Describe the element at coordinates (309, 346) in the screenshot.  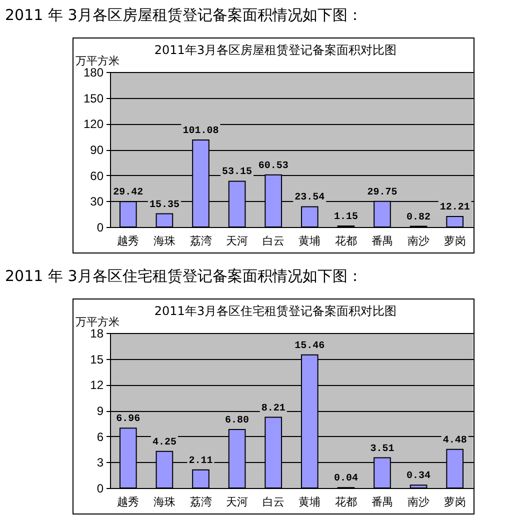
I see `data-label: 15.46` at that location.